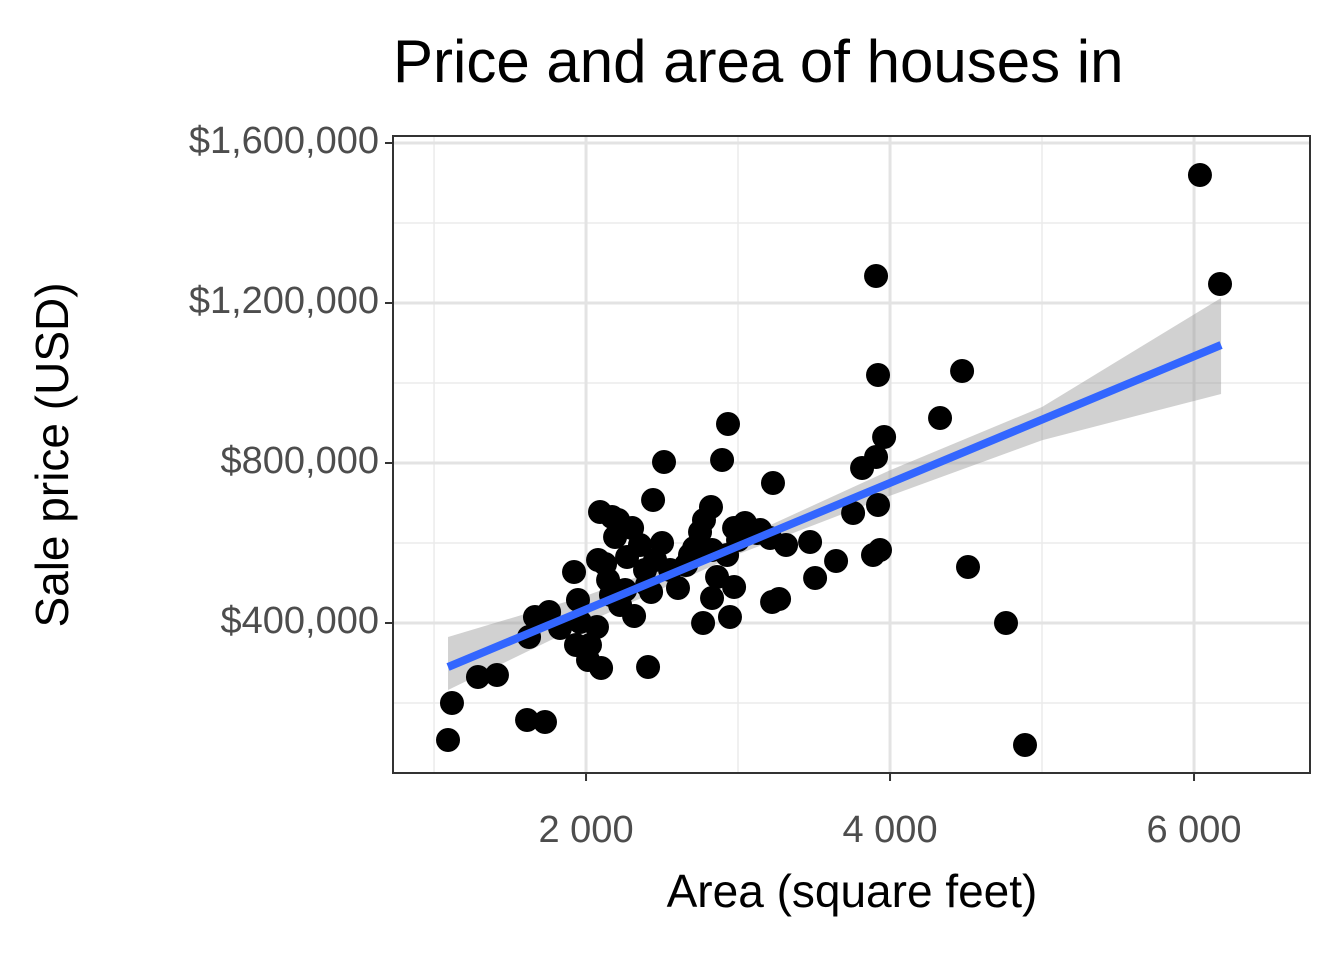 This screenshot has width=1344, height=960. Describe the element at coordinates (585, 830) in the screenshot. I see `x-tick-label: 2 000` at that location.